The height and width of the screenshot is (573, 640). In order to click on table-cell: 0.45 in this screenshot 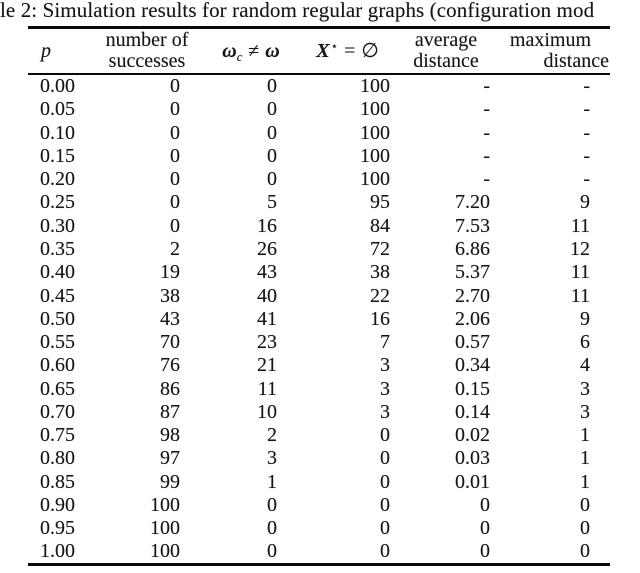, I will do `click(57, 295)`.